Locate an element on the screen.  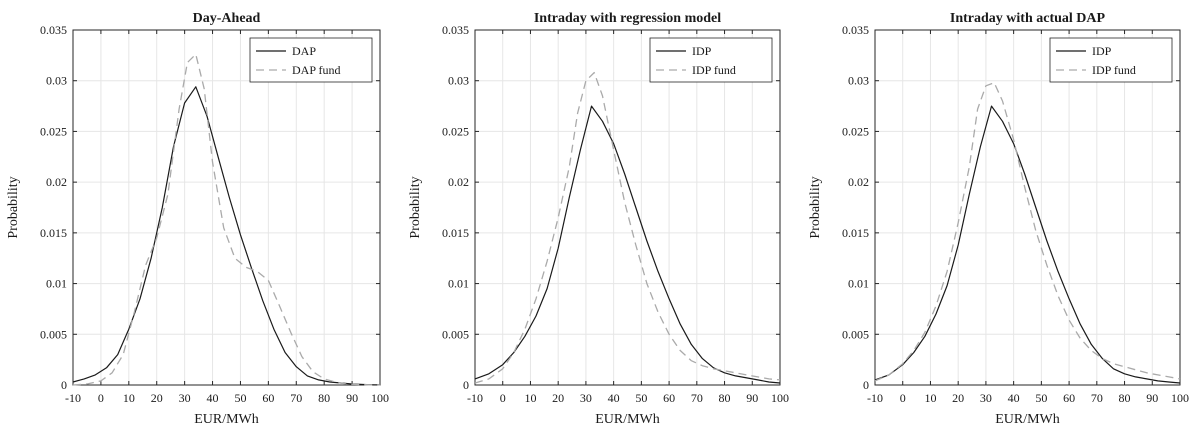
chart-title: Day-Ahead is located at coordinates (227, 18).